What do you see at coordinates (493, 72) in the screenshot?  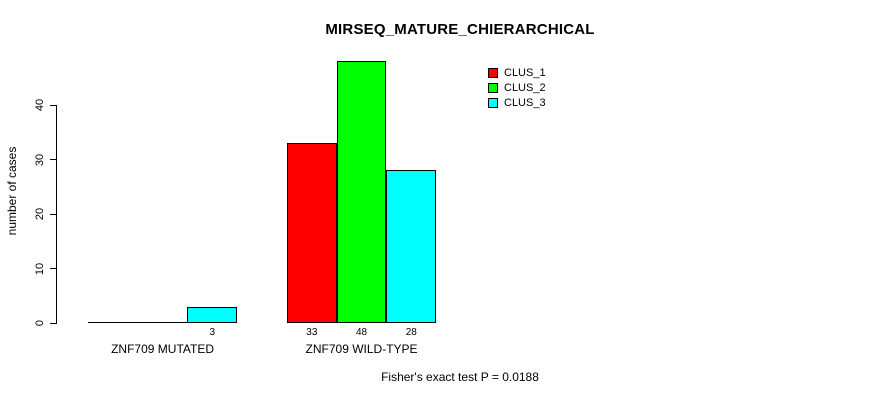 I see `legend-swatch-clus-1-icon` at bounding box center [493, 72].